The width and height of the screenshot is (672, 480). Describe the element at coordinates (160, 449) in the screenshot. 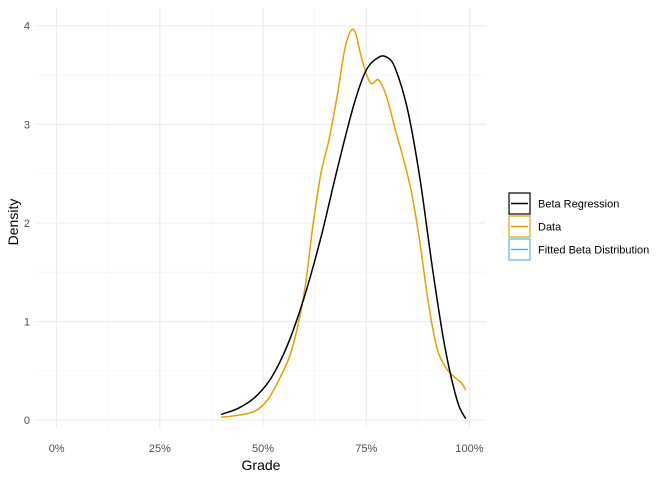

I see `x-tick-label: 25%` at that location.